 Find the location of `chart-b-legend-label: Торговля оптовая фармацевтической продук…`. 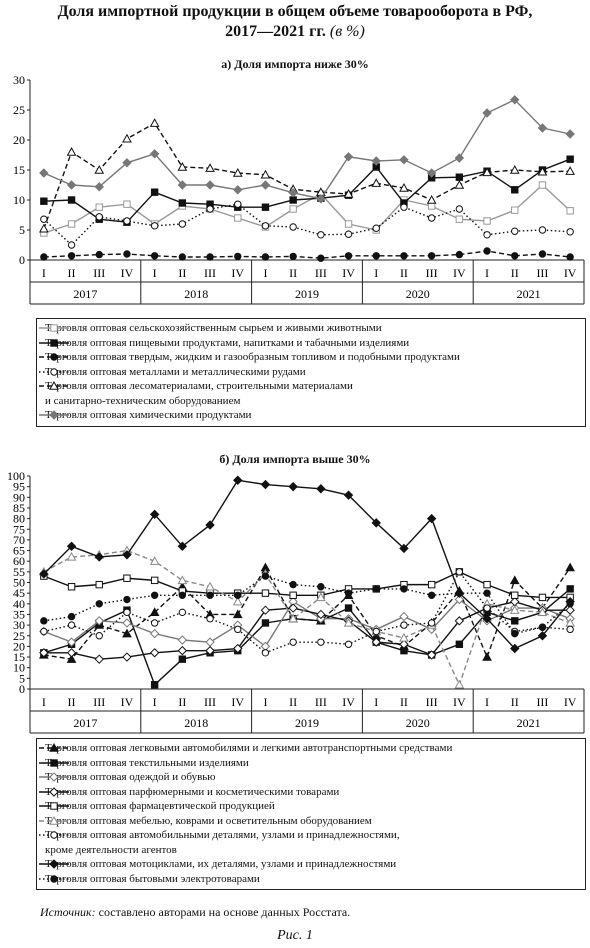

chart-b-legend-label: Торговля оптовая фармацевтической продук… is located at coordinates (311, 806).